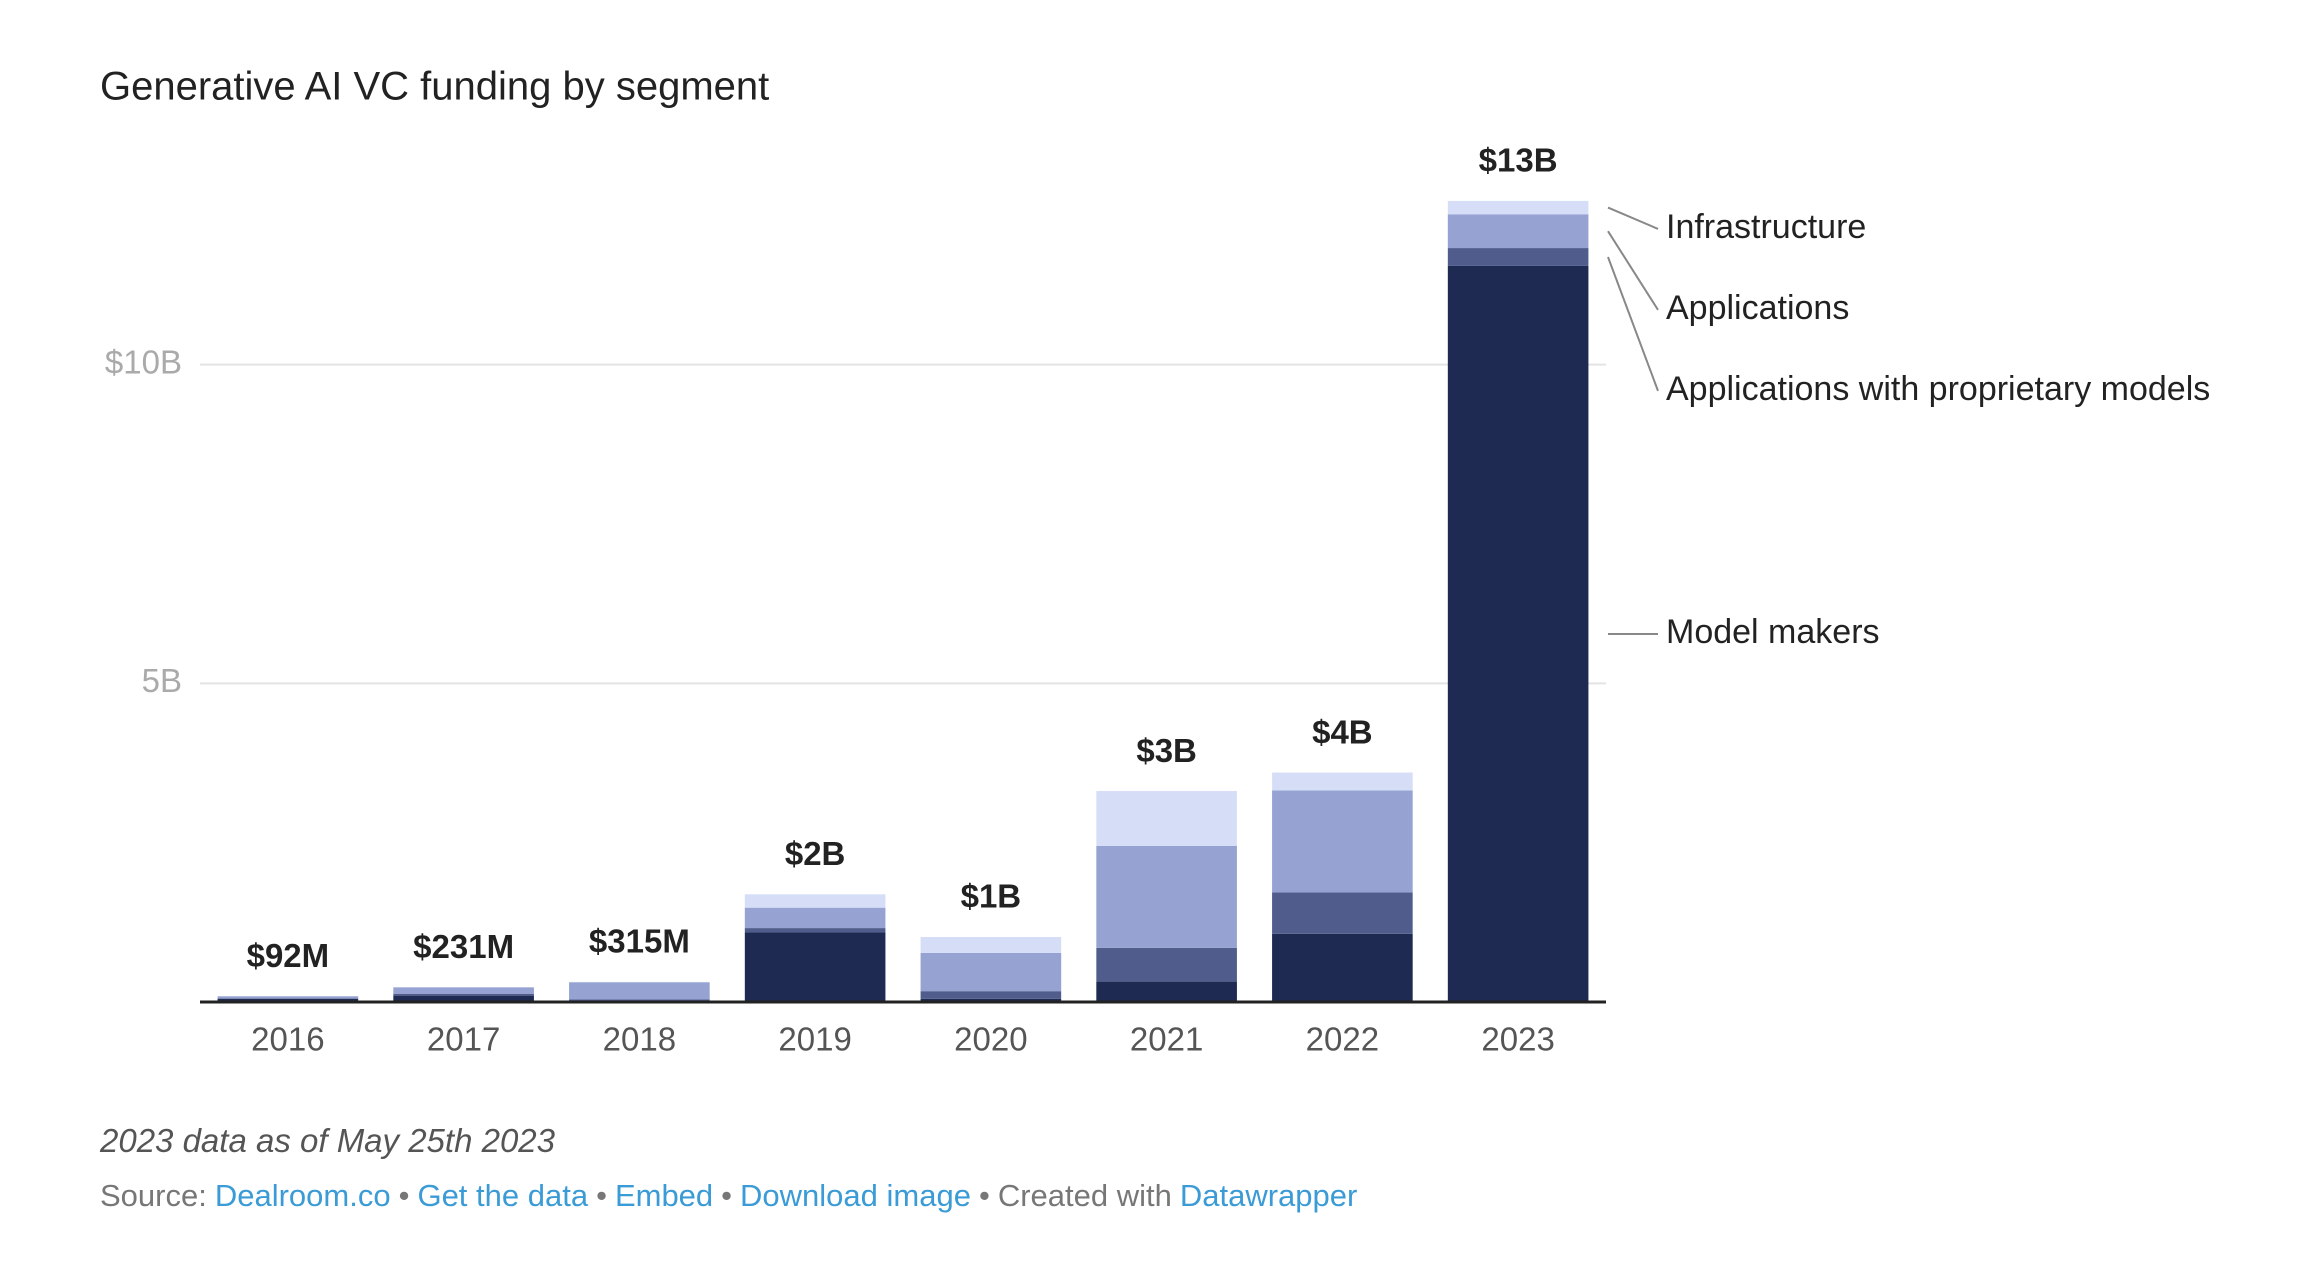 The image size is (2306, 1284). Describe the element at coordinates (328, 1140) in the screenshot. I see `note: 2023 data as of May 25th 2023` at that location.